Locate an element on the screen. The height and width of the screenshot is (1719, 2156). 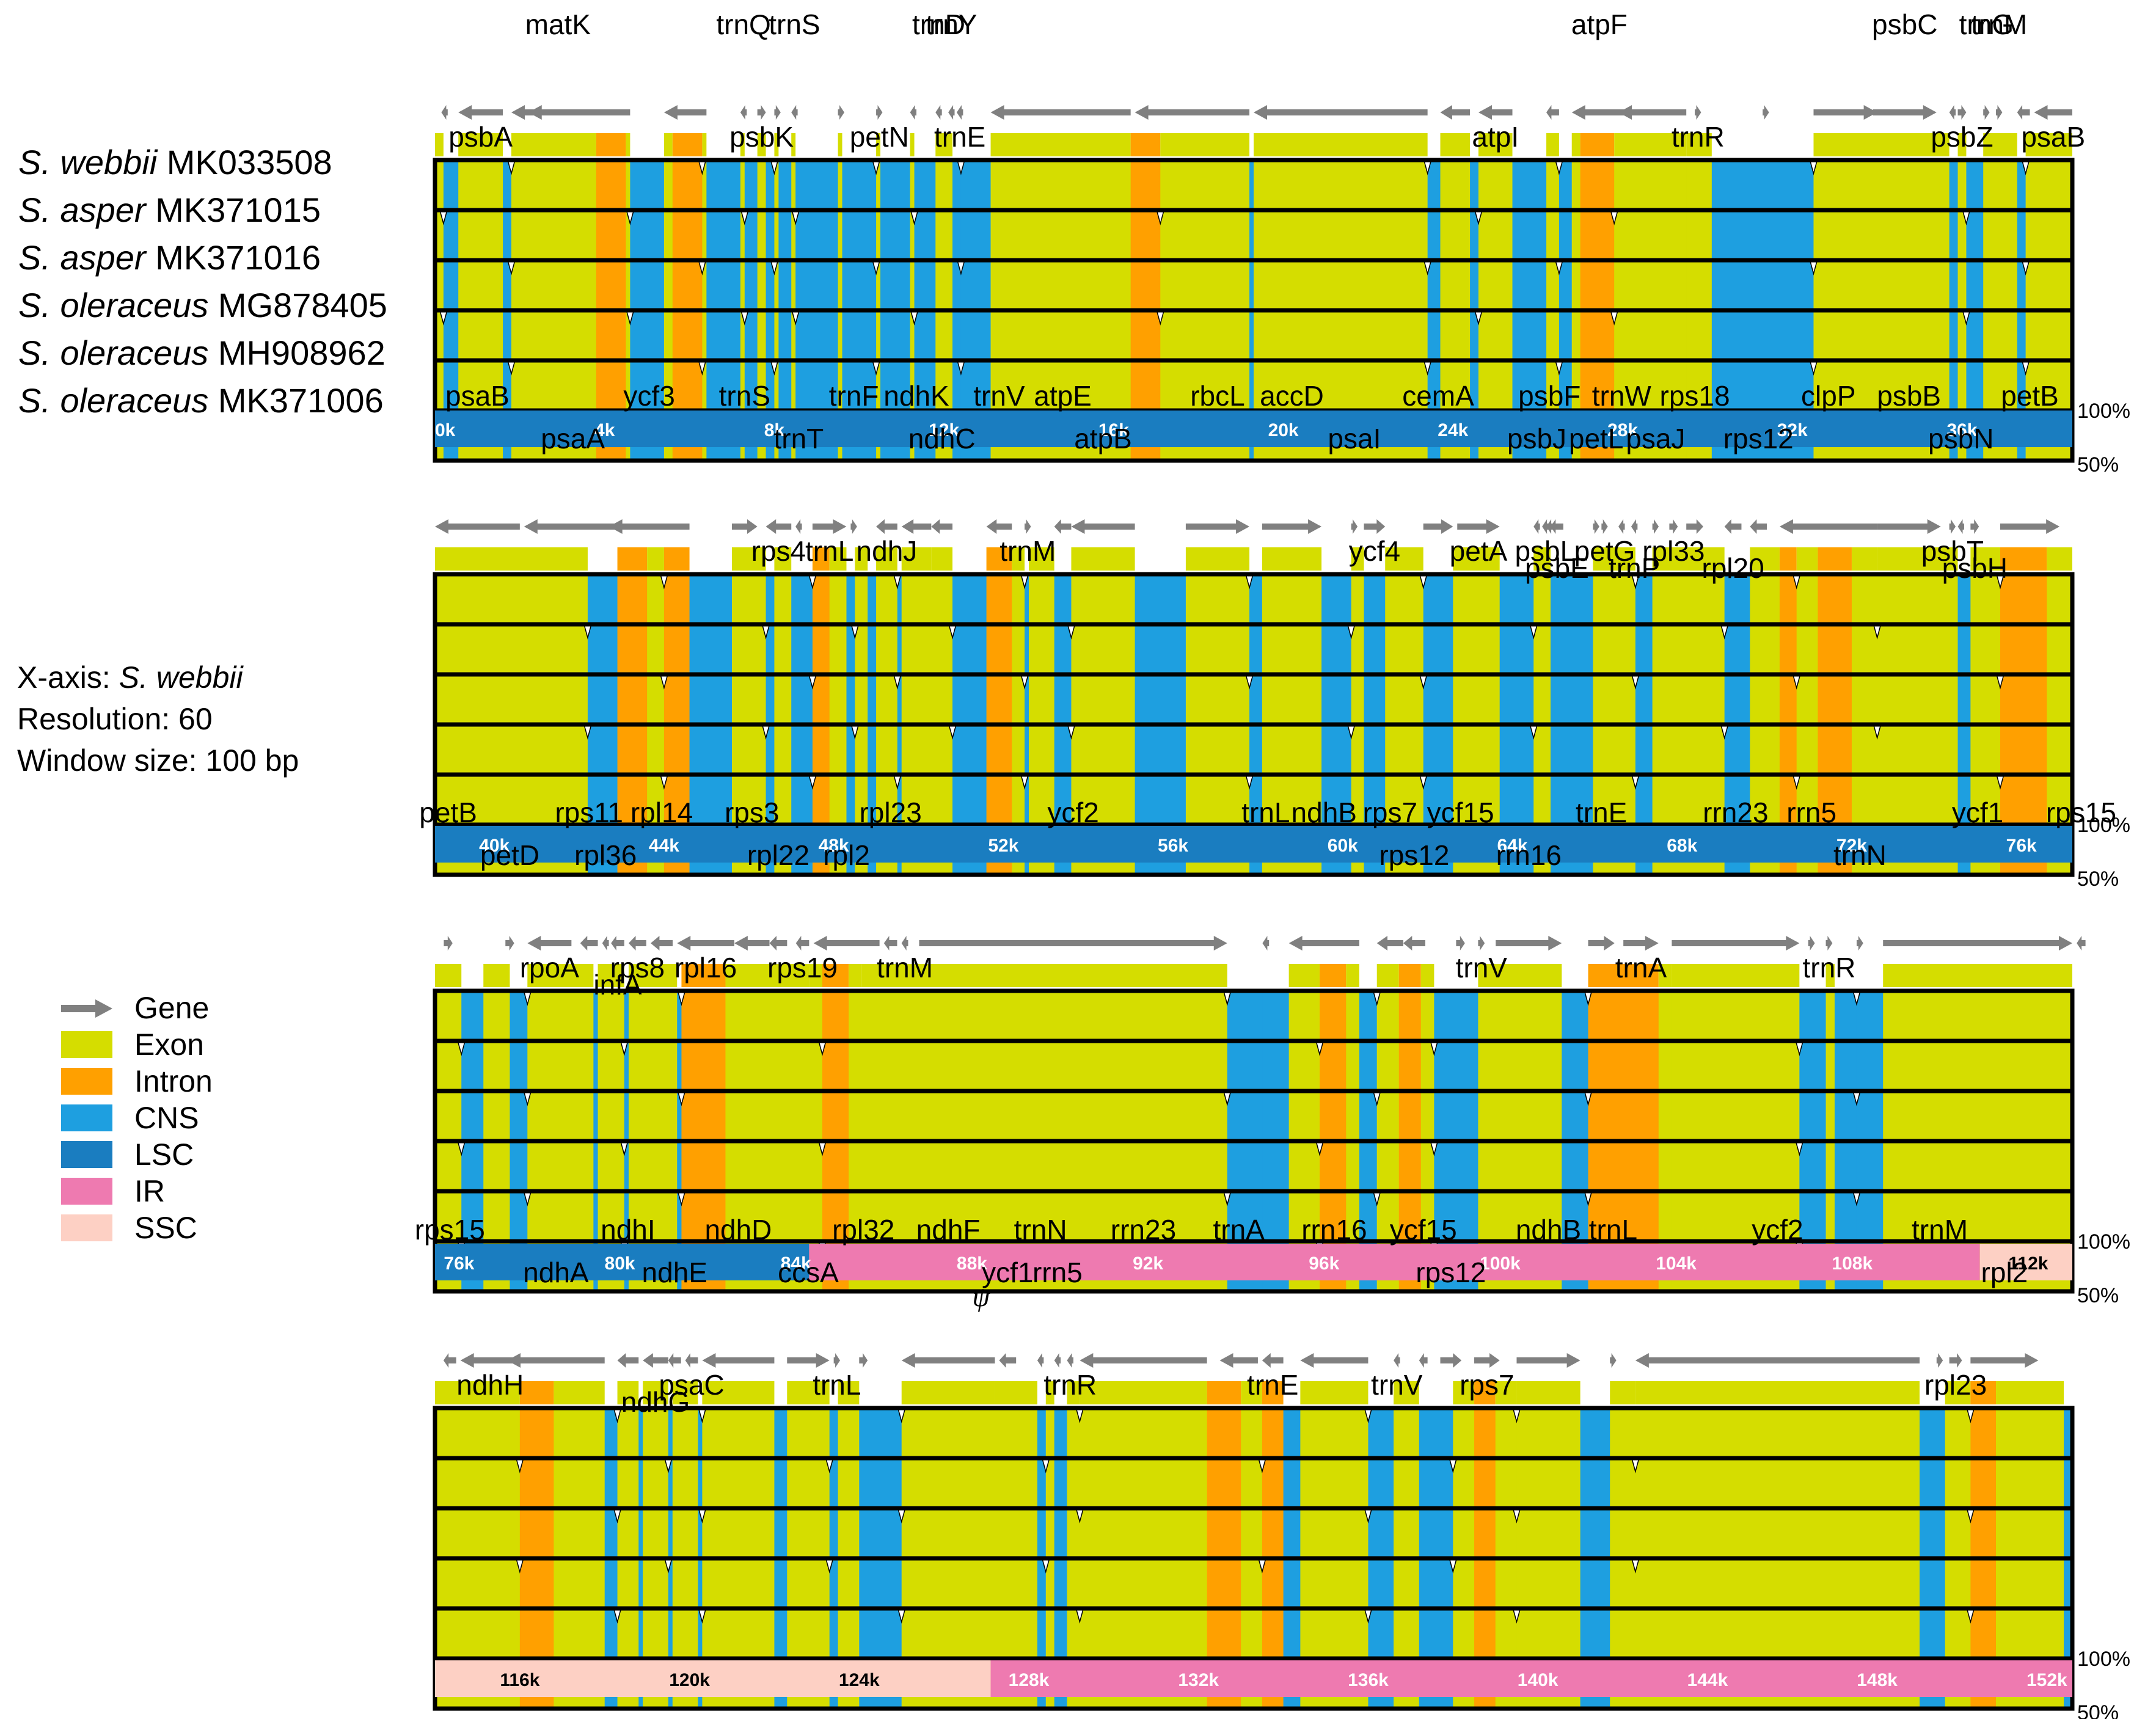
gene-label: rpl32 is located at coordinates (863, 1230).